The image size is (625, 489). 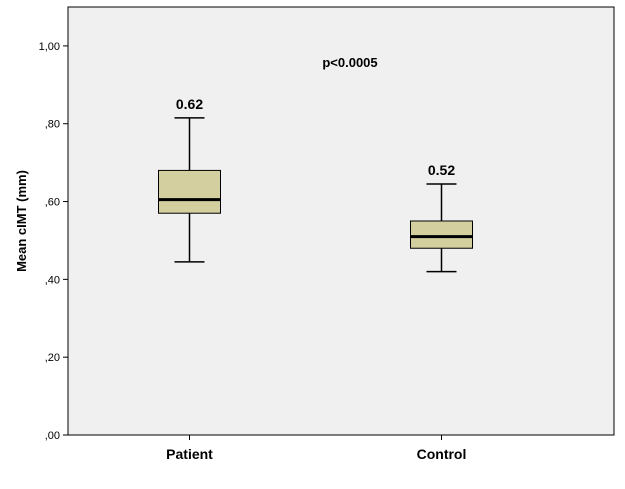 What do you see at coordinates (52, 125) in the screenshot?
I see `y-tick-label: ,80` at bounding box center [52, 125].